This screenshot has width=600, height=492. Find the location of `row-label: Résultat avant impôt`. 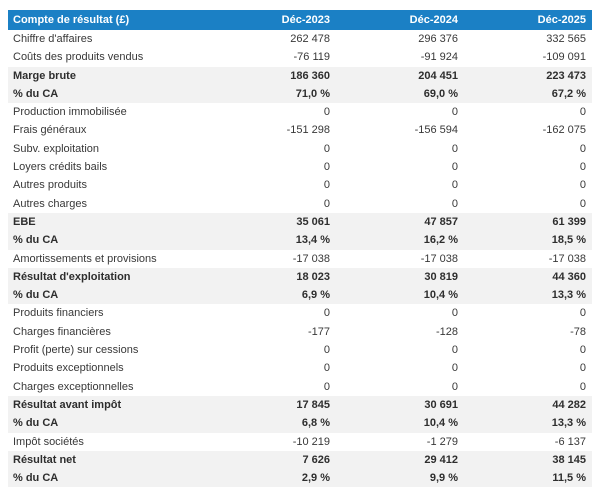

row-label: Résultat avant impôt is located at coordinates (67, 404).